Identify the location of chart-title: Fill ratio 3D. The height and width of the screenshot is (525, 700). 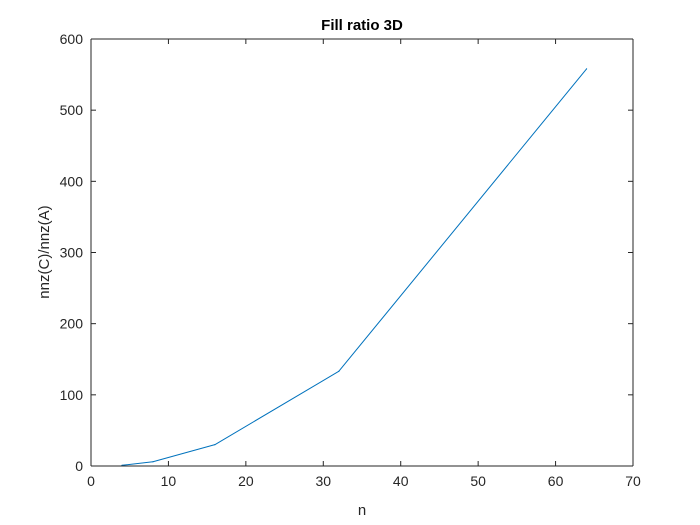
(362, 25).